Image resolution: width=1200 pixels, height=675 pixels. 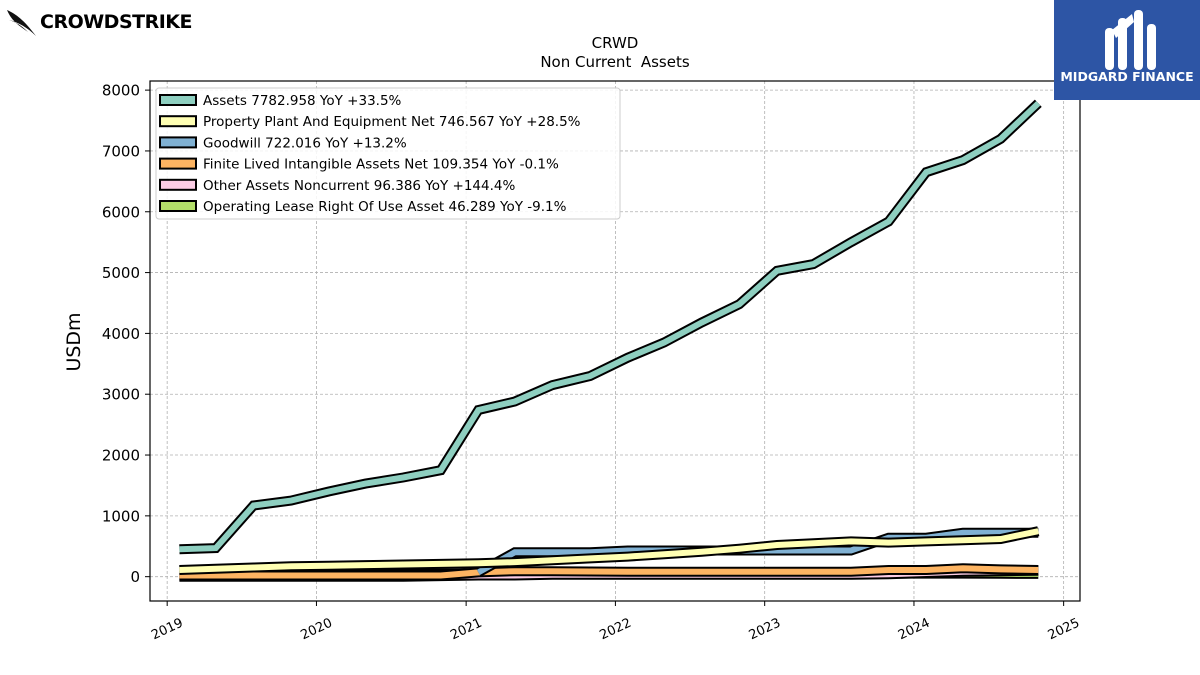 What do you see at coordinates (615, 62) in the screenshot?
I see `chart-subtitle: Non Current Assets` at bounding box center [615, 62].